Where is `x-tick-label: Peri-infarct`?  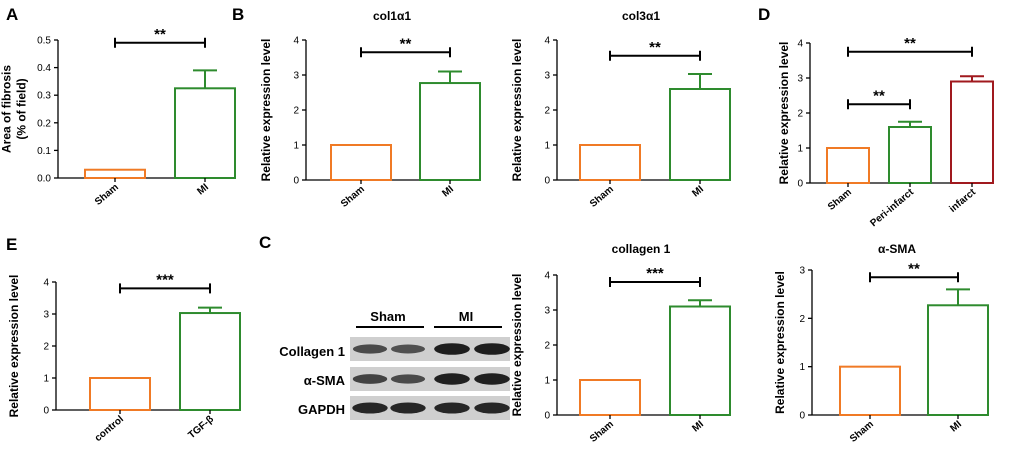 x-tick-label: Peri-infarct is located at coordinates (892, 207).